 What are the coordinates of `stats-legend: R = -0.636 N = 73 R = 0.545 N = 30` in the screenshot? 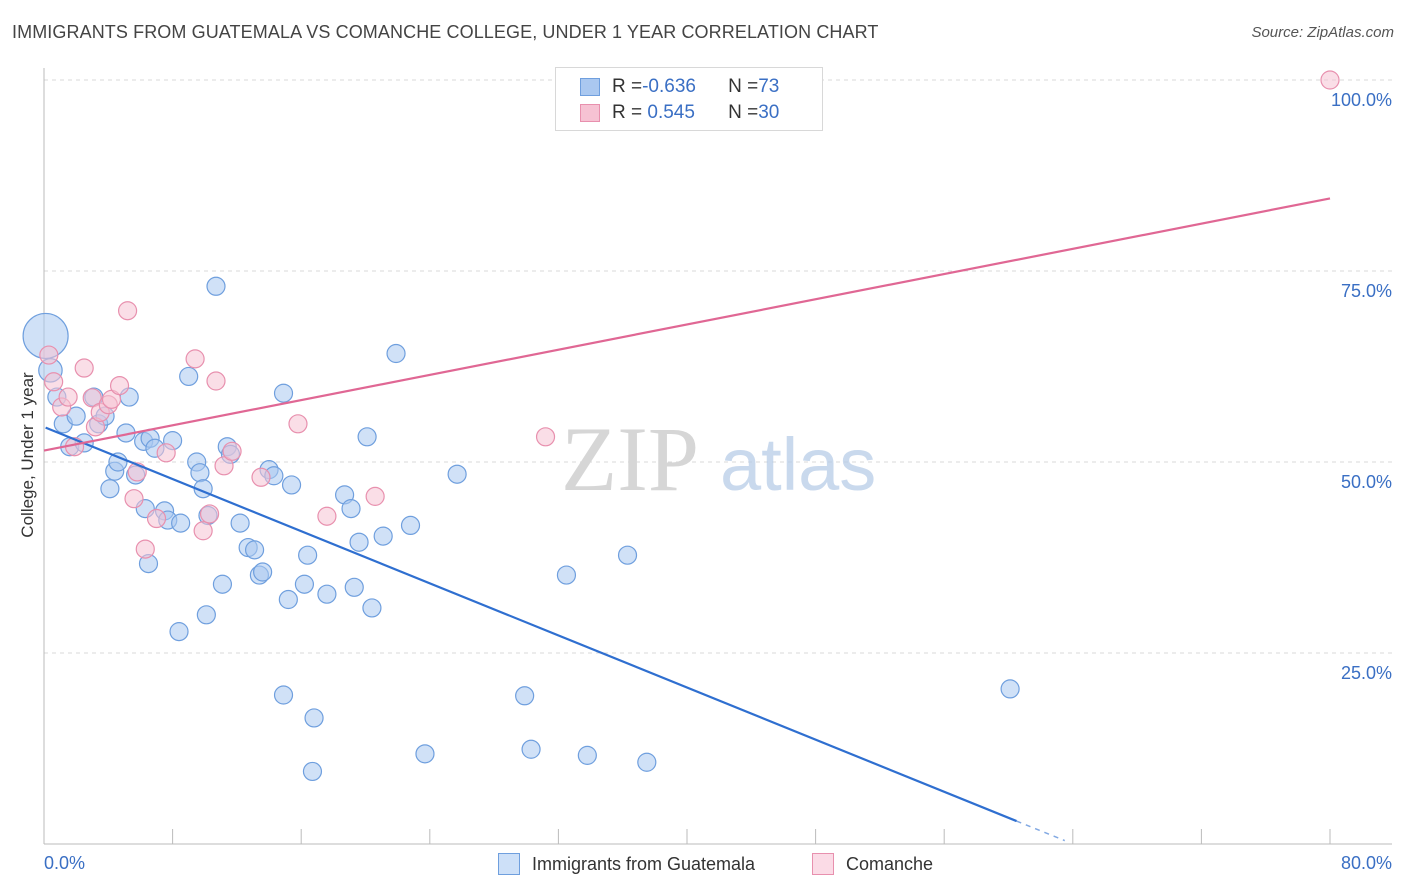 It's located at (689, 99).